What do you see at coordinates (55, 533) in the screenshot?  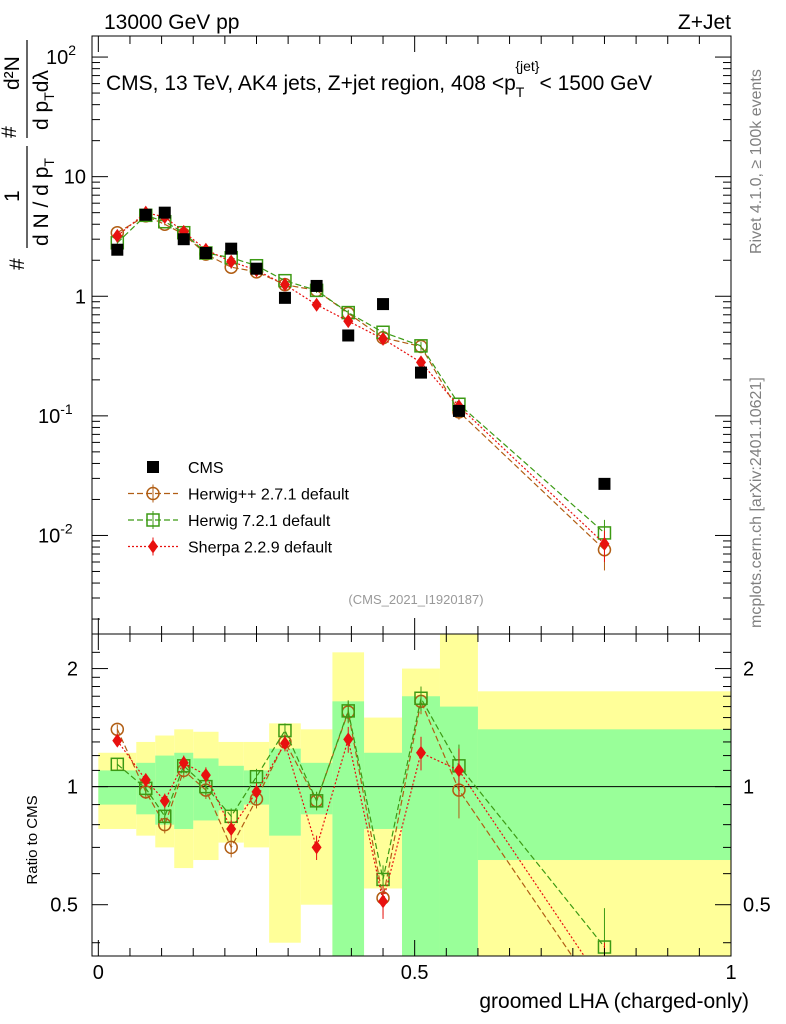 I see `main-y-tick-label: 10⁻²` at bounding box center [55, 533].